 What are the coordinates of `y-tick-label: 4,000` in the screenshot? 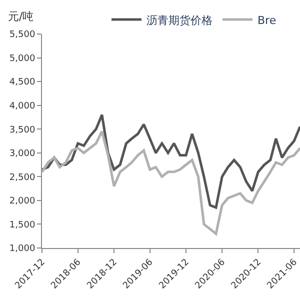 It's located at (22, 106).